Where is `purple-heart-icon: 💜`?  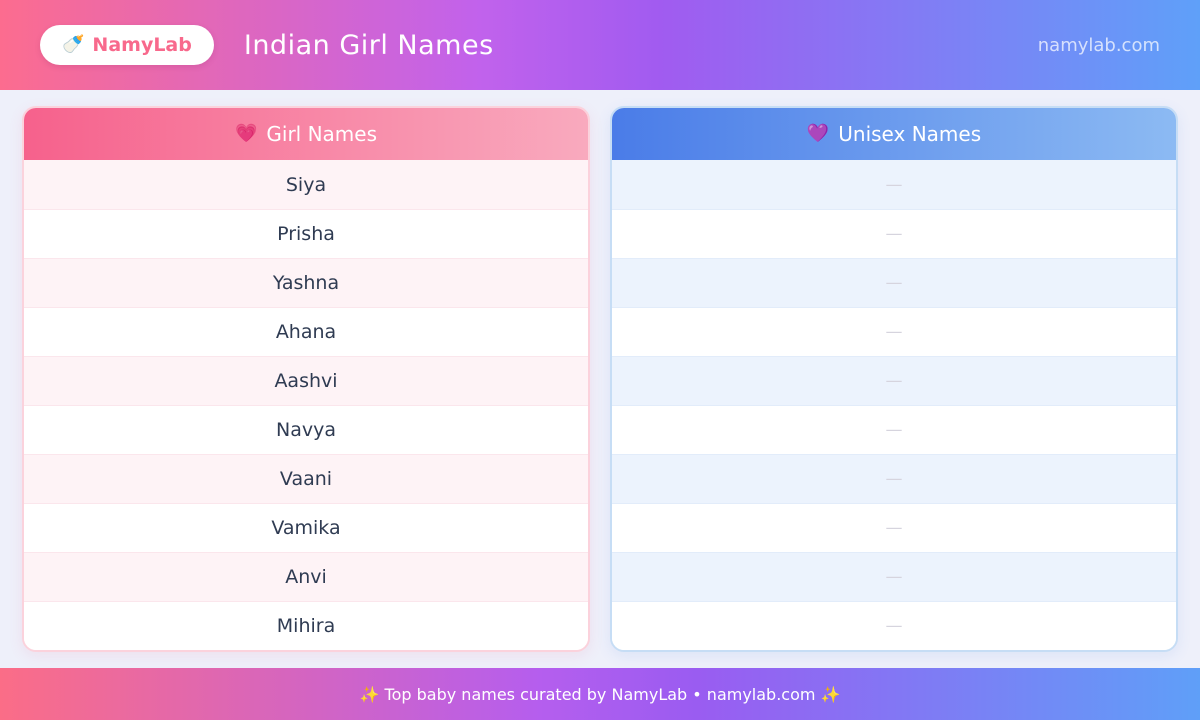 purple-heart-icon: 💜 is located at coordinates (818, 133).